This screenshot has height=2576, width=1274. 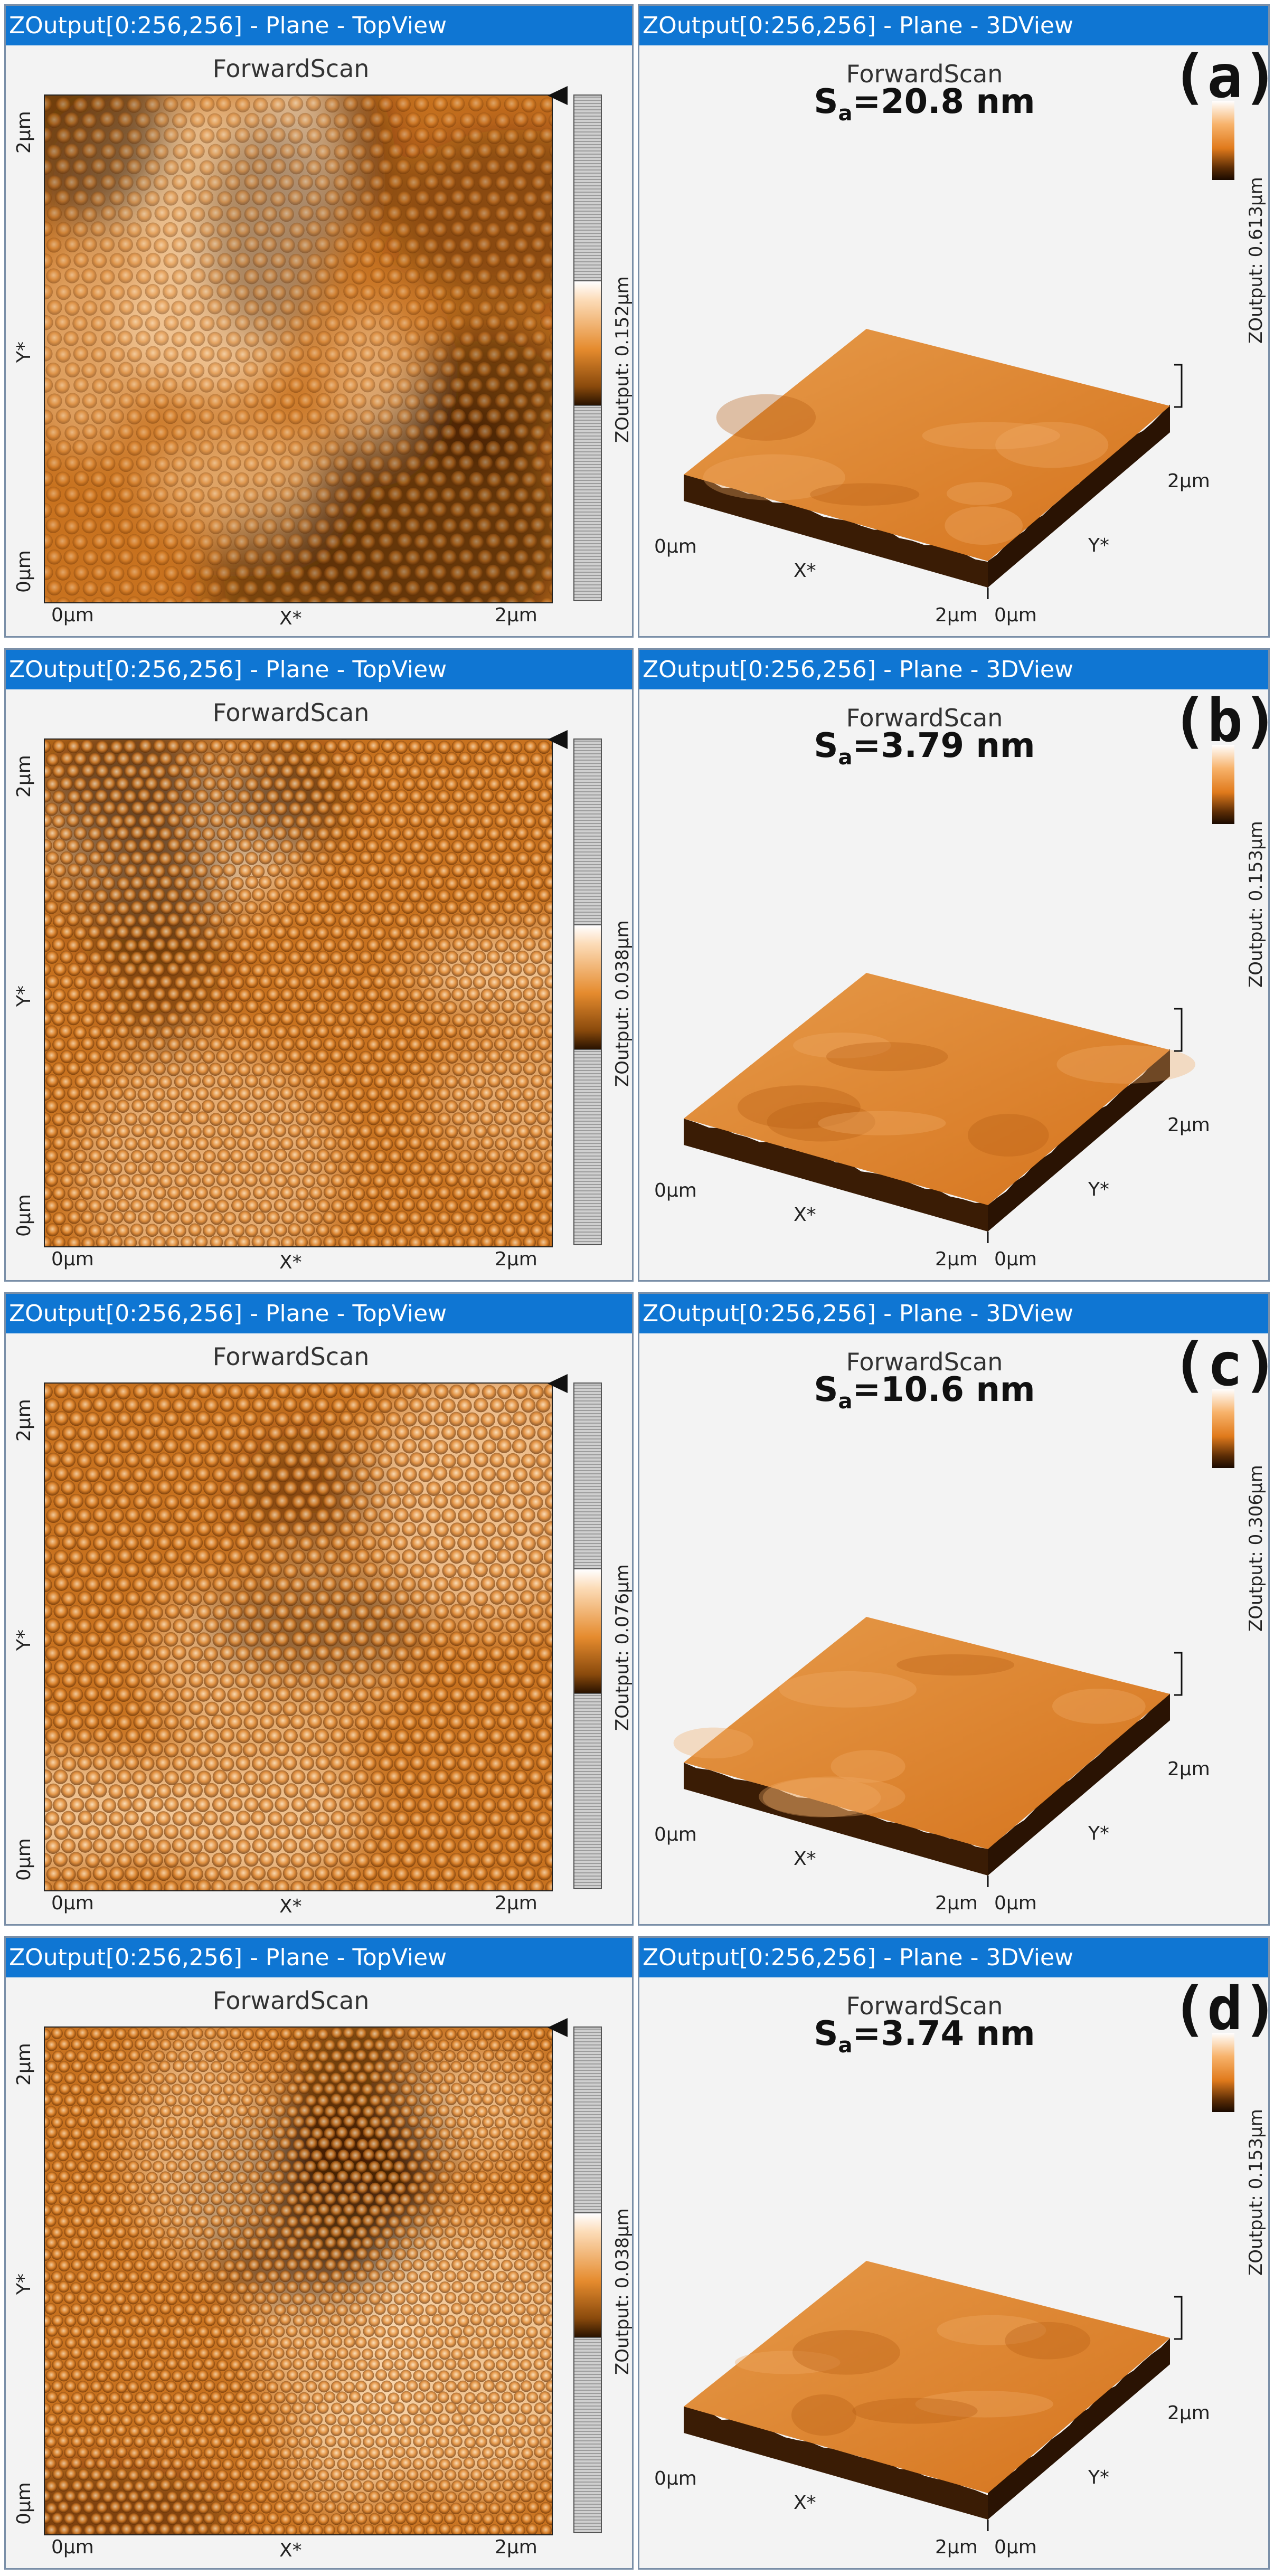 What do you see at coordinates (1221, 77) in the screenshot?
I see `panel-letter-label: (a)` at bounding box center [1221, 77].